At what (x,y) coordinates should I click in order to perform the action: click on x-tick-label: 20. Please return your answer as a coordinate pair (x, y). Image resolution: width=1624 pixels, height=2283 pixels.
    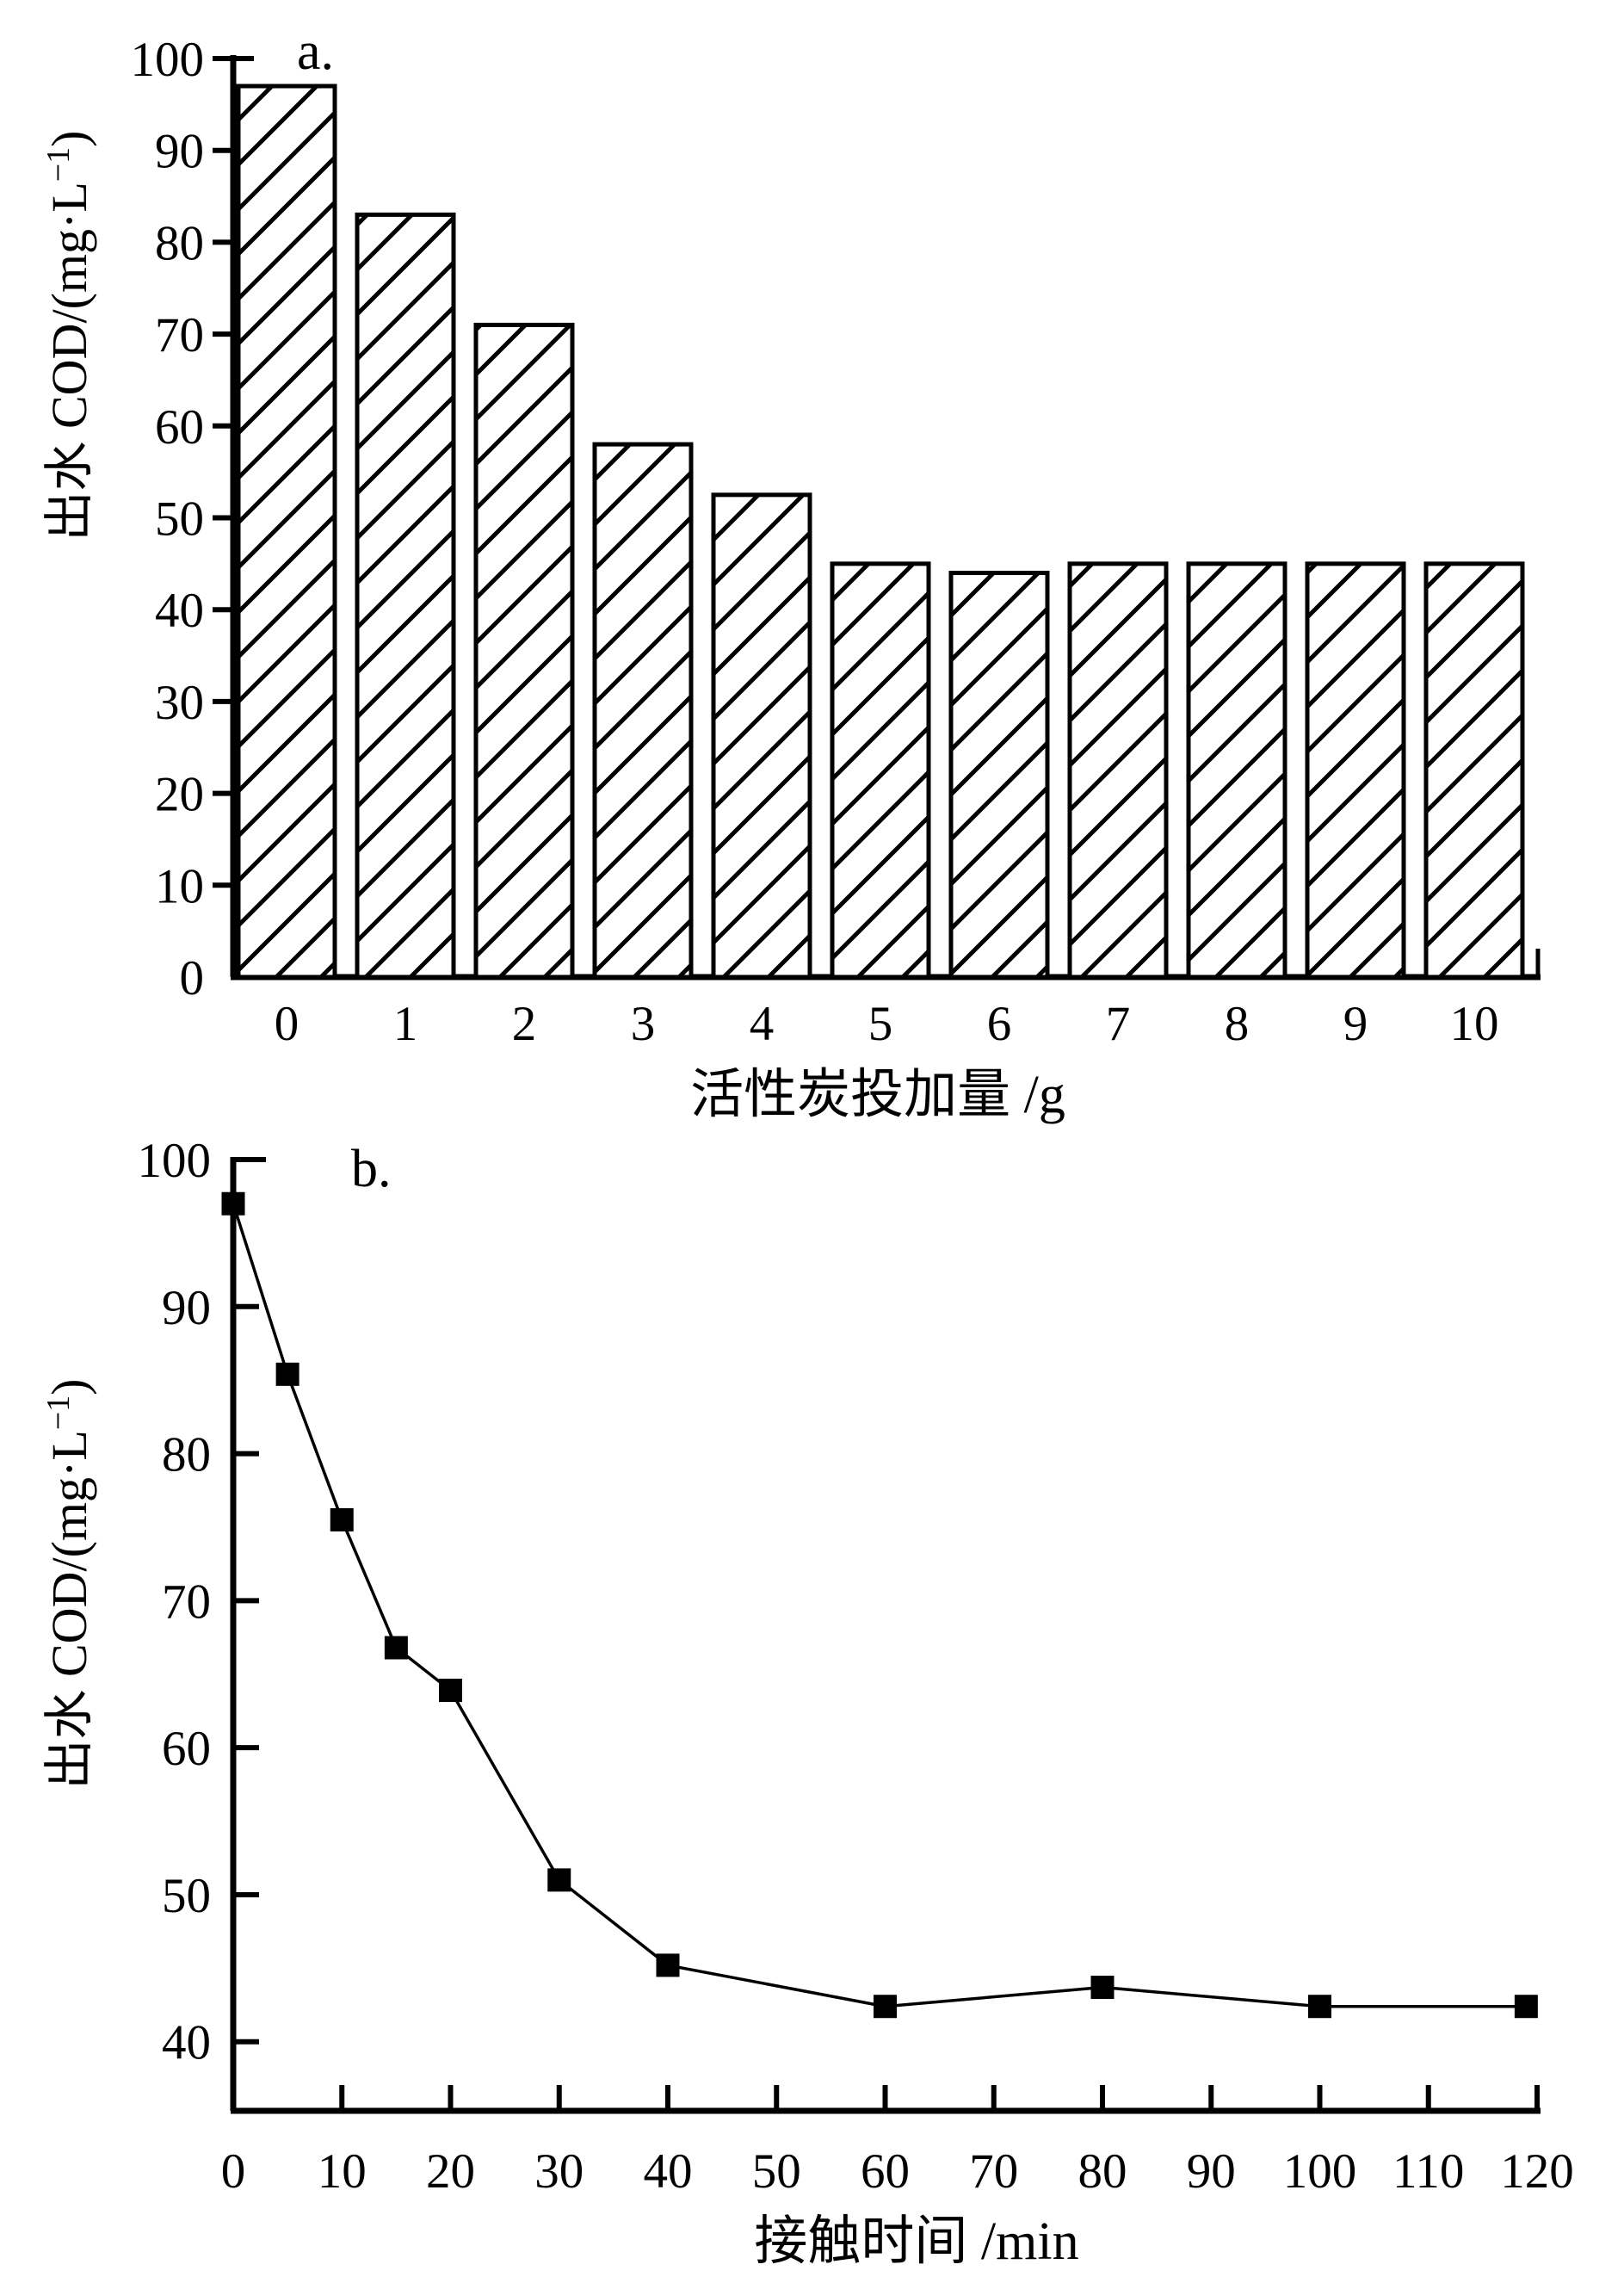
    Looking at the image, I should click on (450, 2172).